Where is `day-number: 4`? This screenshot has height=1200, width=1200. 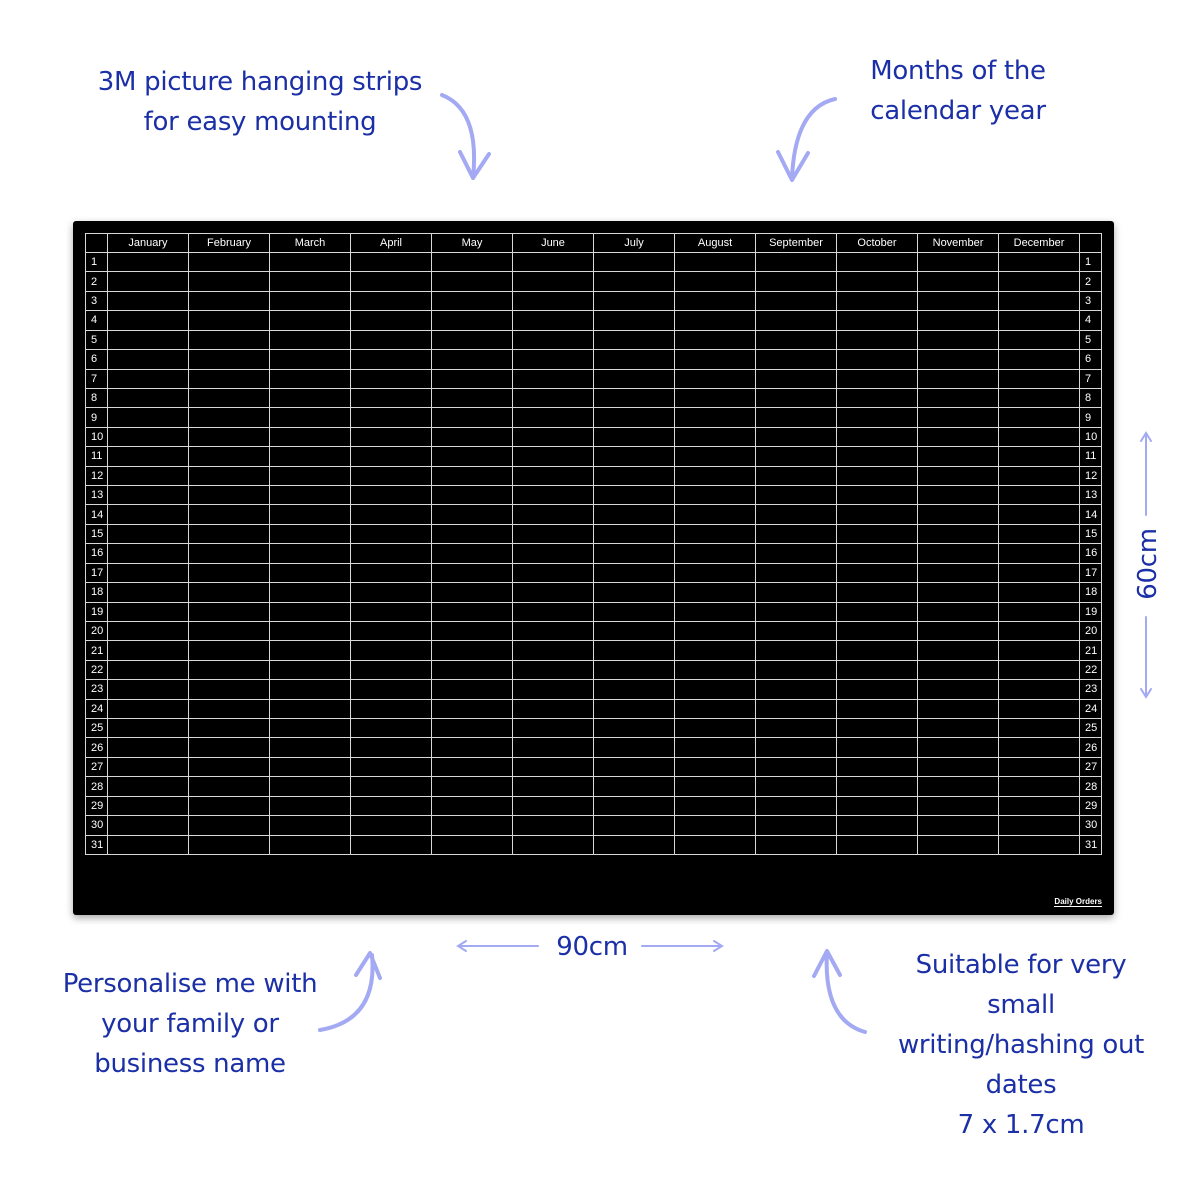 day-number: 4 is located at coordinates (97, 321).